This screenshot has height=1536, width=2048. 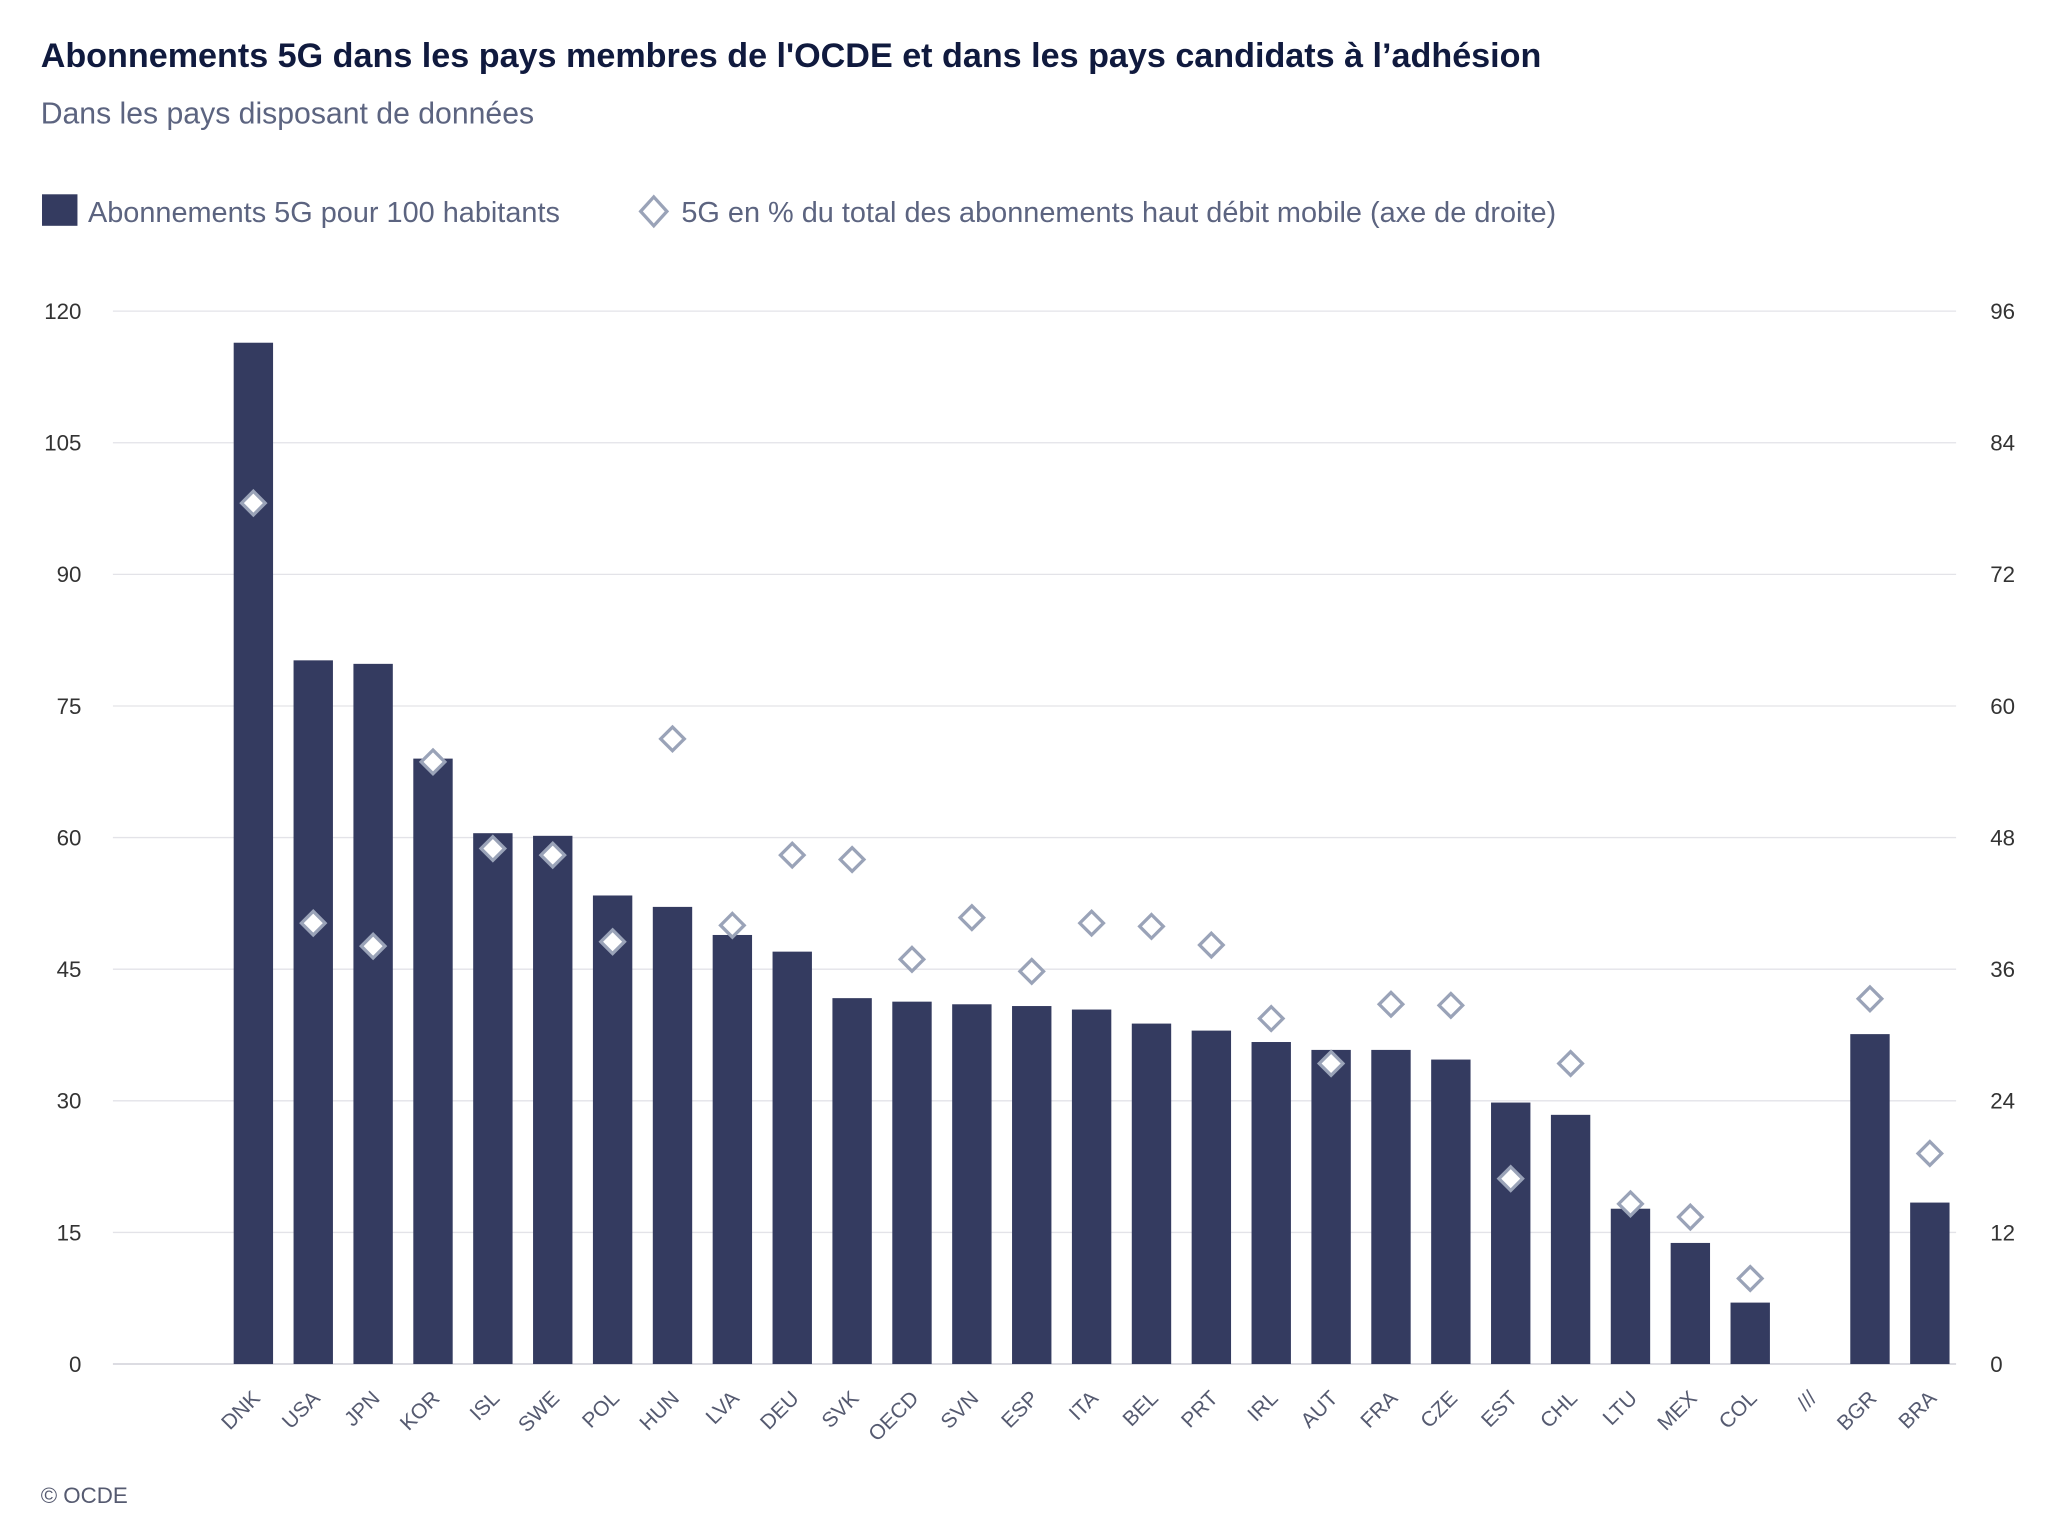 I want to click on diamond-isl, so click(x=493, y=848).